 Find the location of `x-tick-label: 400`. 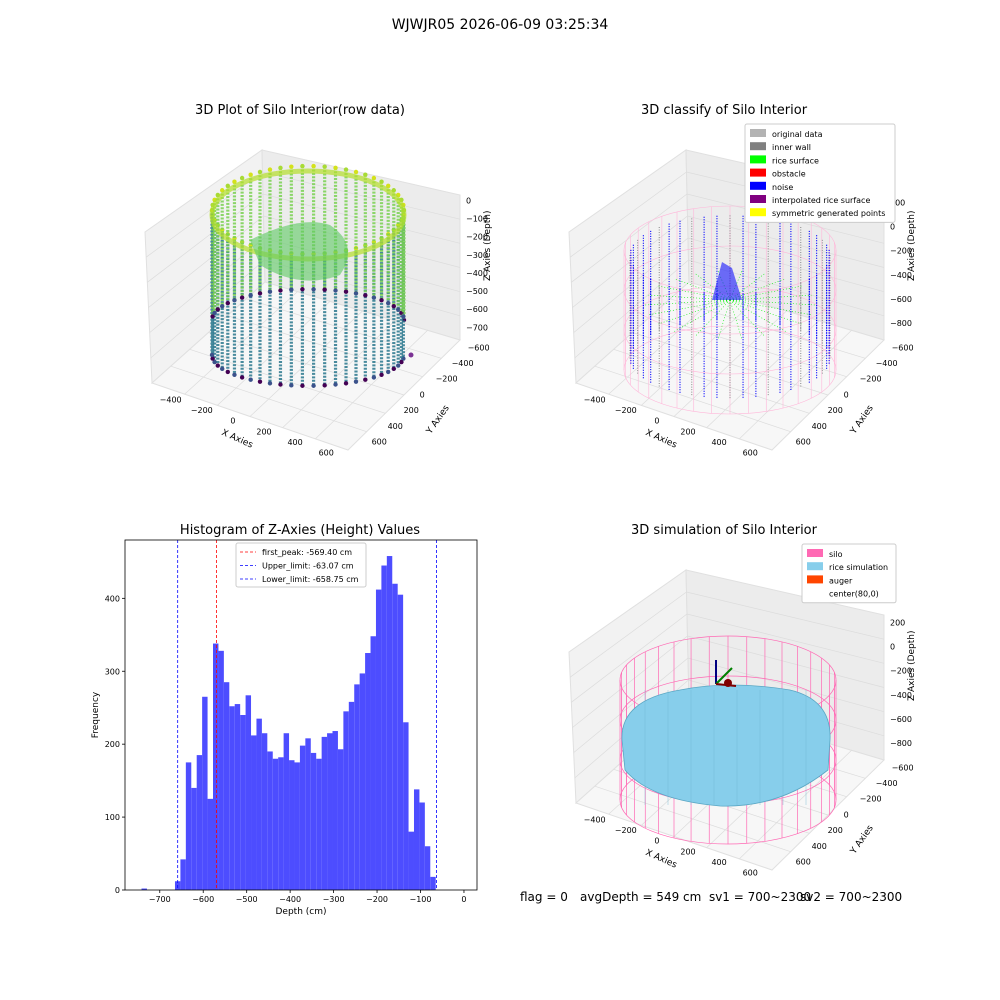

x-tick-label: 400 is located at coordinates (718, 442).